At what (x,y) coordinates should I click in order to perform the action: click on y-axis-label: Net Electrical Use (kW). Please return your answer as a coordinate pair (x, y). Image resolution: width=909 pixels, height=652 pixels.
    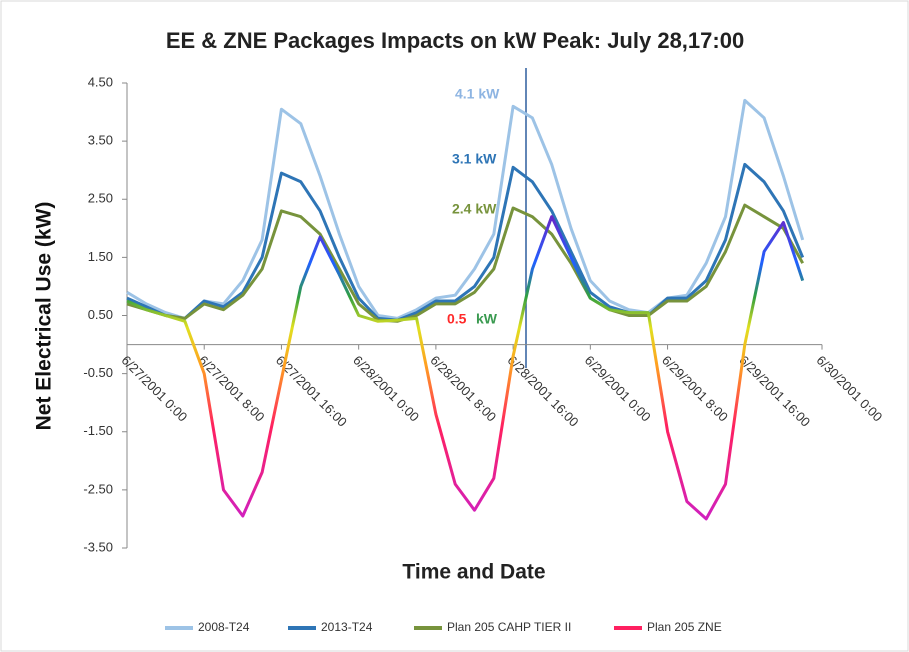
    Looking at the image, I should click on (44, 316).